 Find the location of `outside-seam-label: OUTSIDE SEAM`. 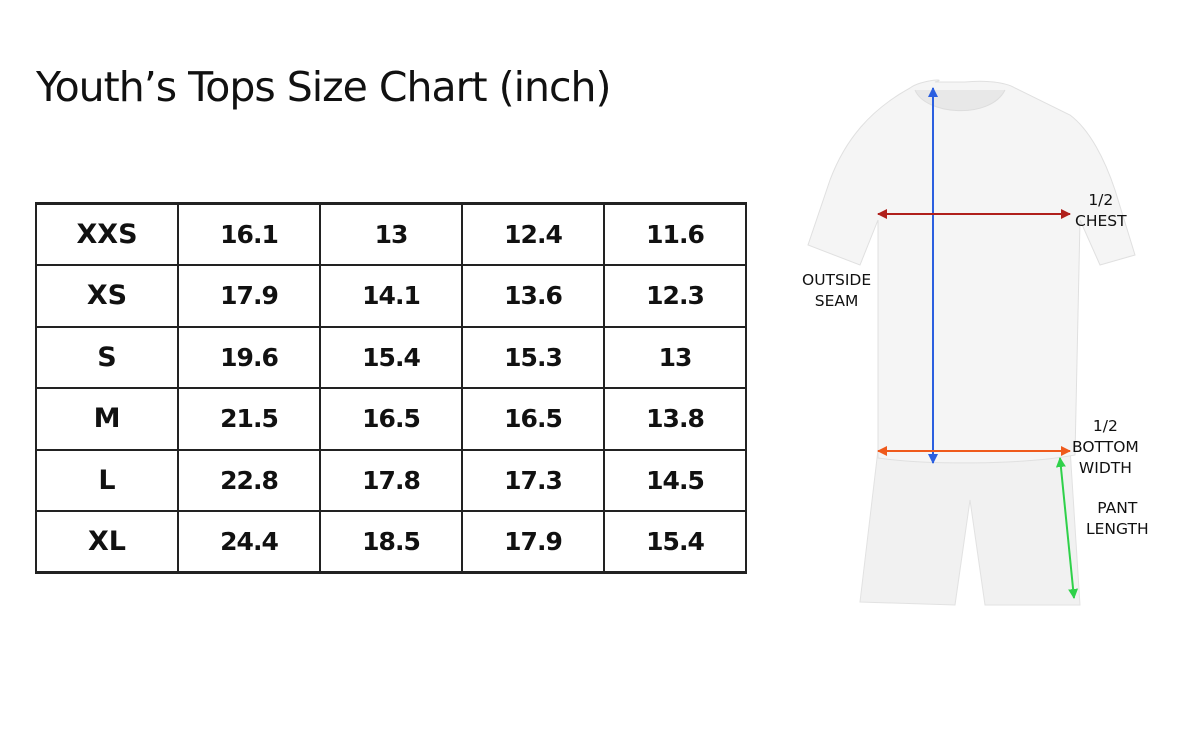

outside-seam-label: OUTSIDE SEAM is located at coordinates (836, 291).